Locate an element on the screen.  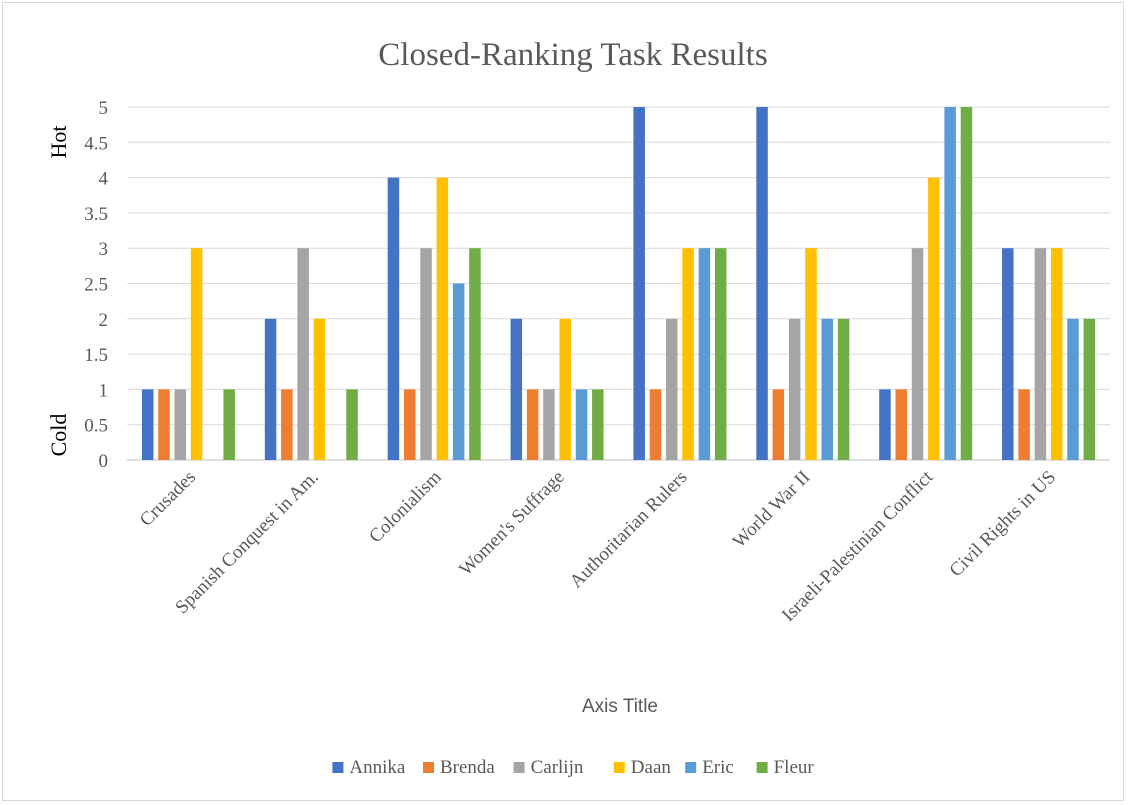
x-tick-label: Women's Suffrage is located at coordinates (511, 523).